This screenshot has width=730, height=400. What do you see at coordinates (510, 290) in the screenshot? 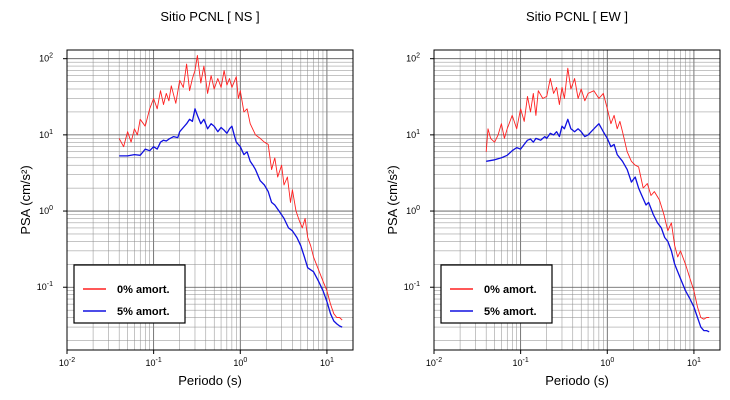
I see `legend-label-0pct-ew: 0% amort.` at bounding box center [510, 290].